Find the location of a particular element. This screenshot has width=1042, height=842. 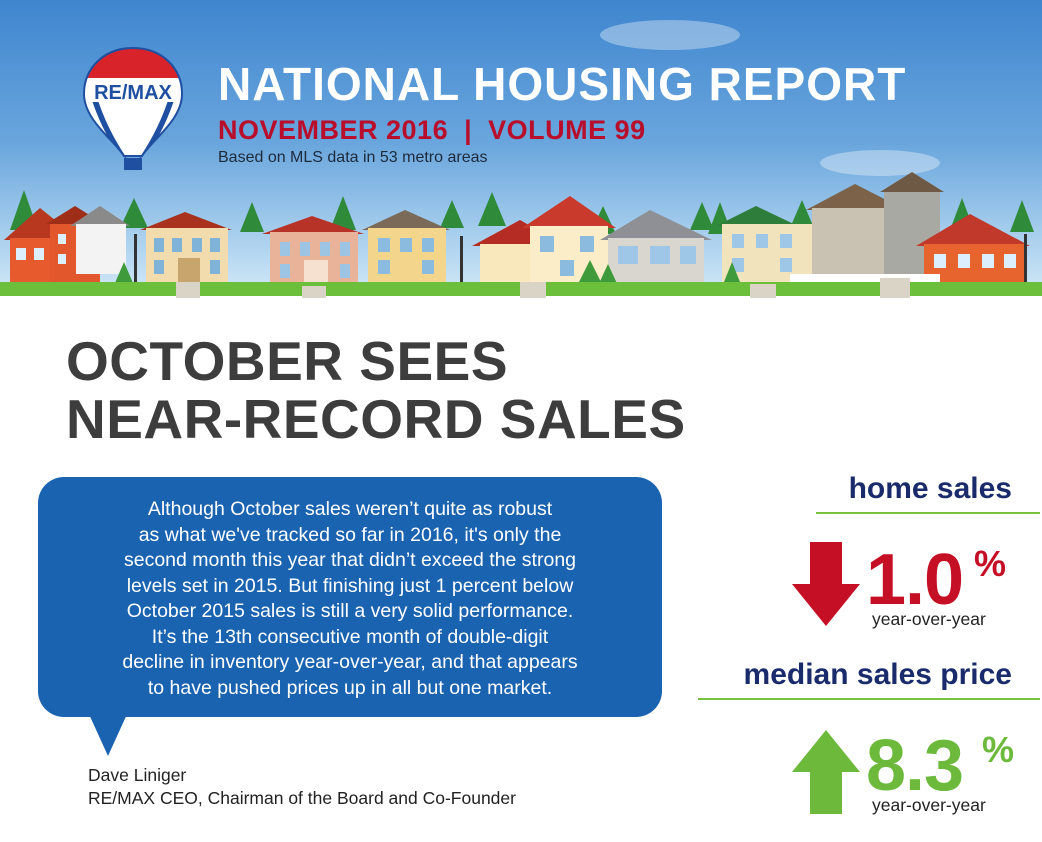

headline-line-2: NEAR-RECORD SALES is located at coordinates (376, 419).